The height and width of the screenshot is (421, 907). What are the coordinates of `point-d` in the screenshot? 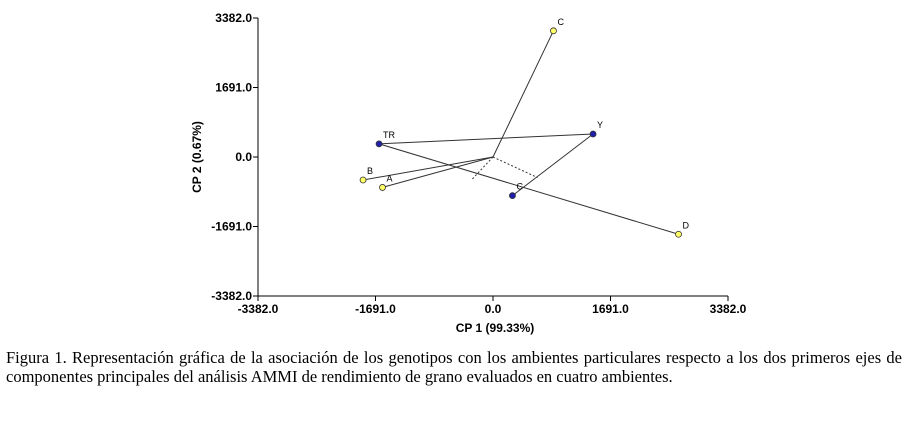 It's located at (678, 234).